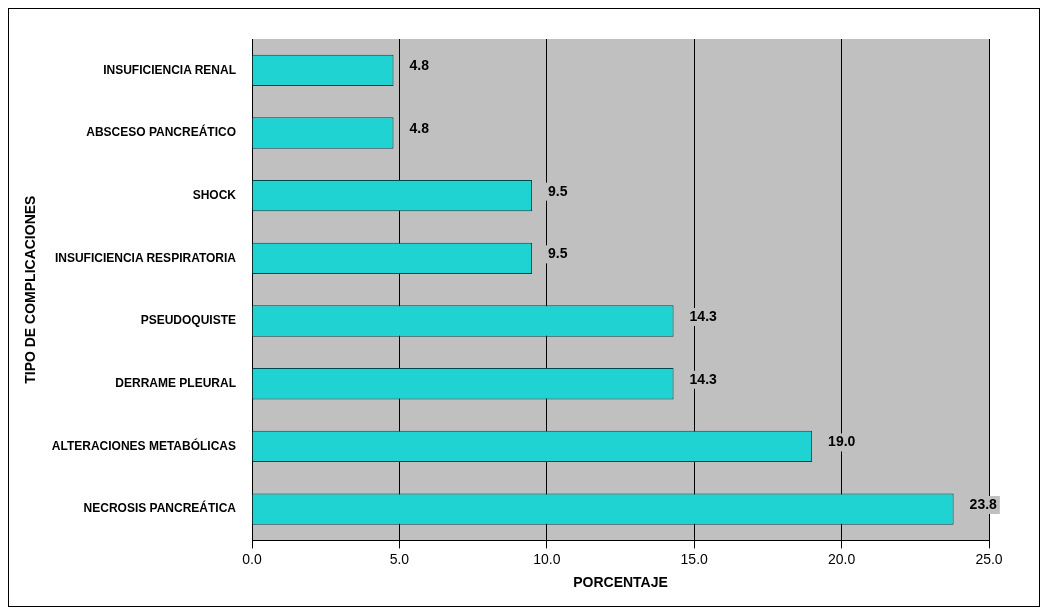  Describe the element at coordinates (841, 558) in the screenshot. I see `x-tick-label: 20.0` at that location.